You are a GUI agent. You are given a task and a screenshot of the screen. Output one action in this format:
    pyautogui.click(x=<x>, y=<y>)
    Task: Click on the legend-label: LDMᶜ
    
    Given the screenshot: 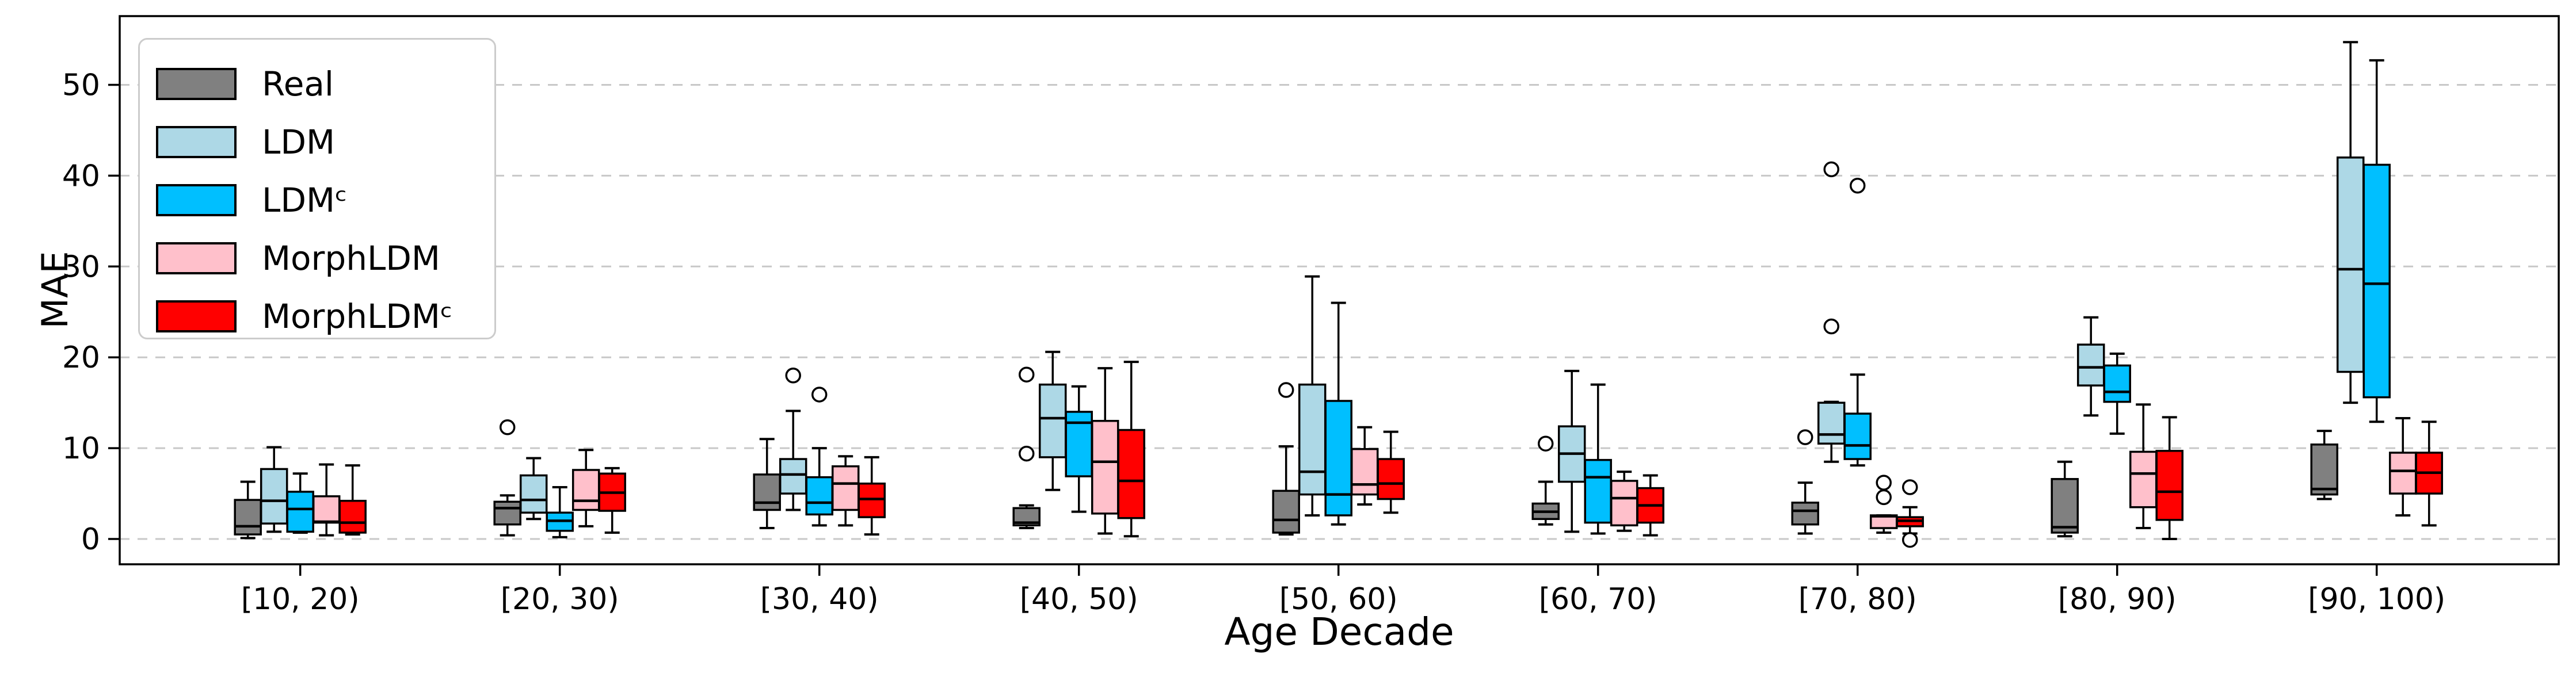 What is the action you would take?
    pyautogui.click(x=305, y=200)
    